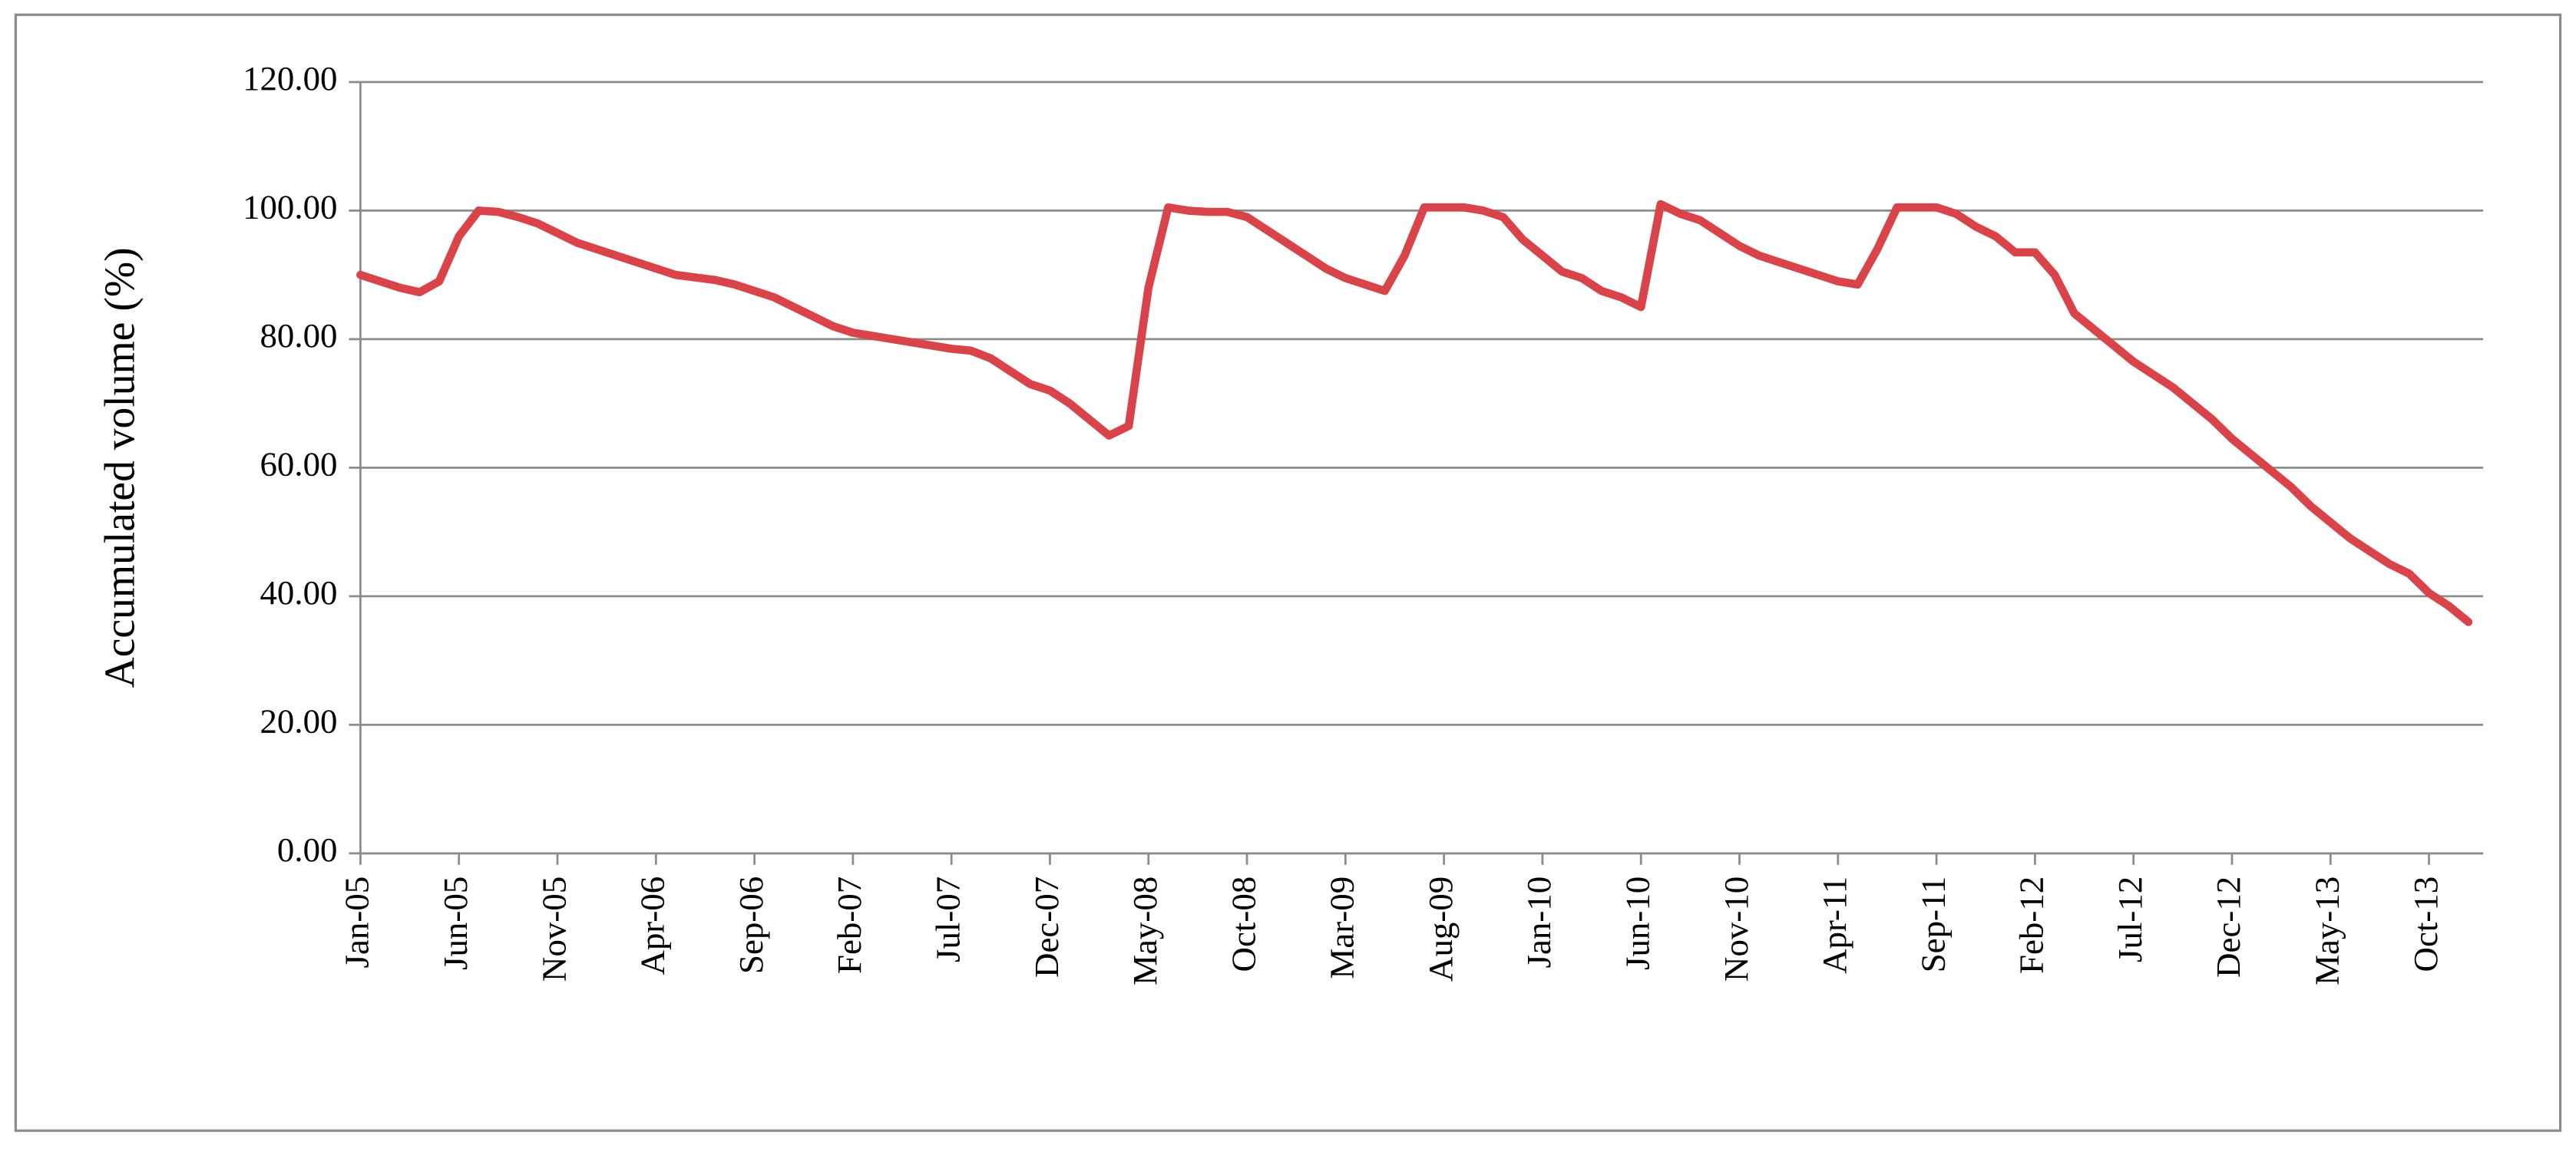 Image resolution: width=2576 pixels, height=1152 pixels. Describe the element at coordinates (298, 335) in the screenshot. I see `y-tick-label: 80.00` at that location.